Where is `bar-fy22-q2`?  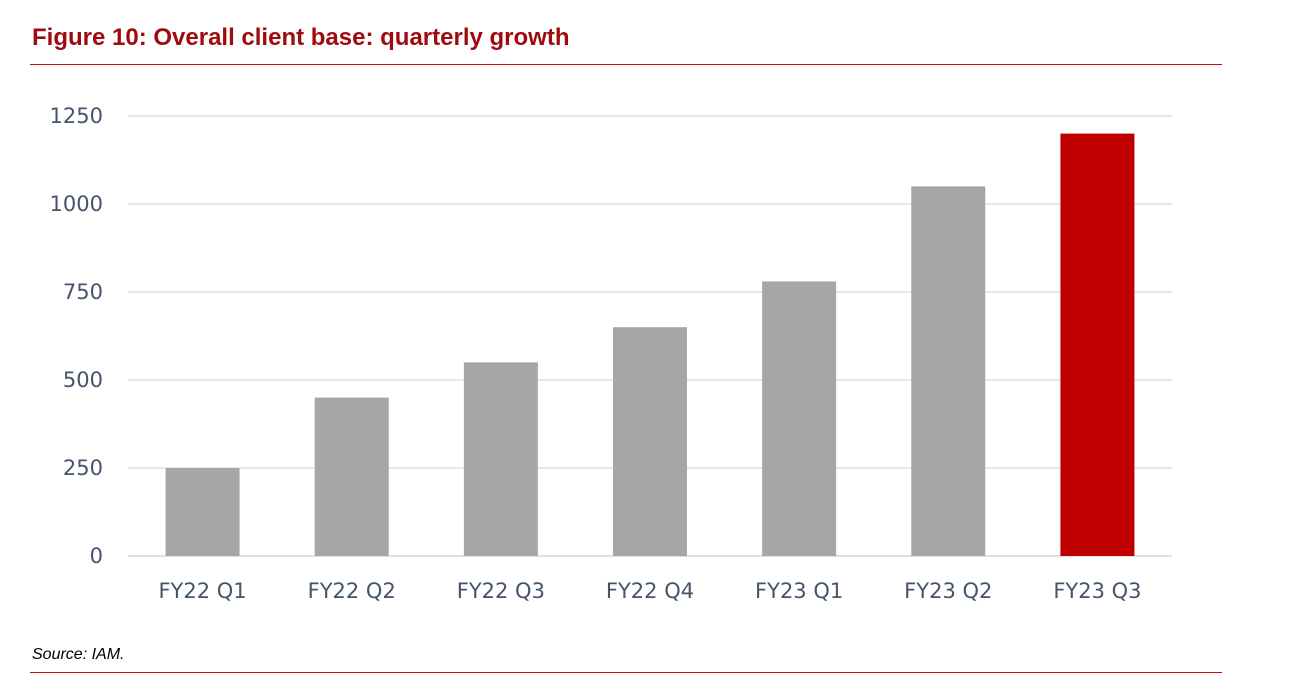
bar-fy22-q2 is located at coordinates (351, 476).